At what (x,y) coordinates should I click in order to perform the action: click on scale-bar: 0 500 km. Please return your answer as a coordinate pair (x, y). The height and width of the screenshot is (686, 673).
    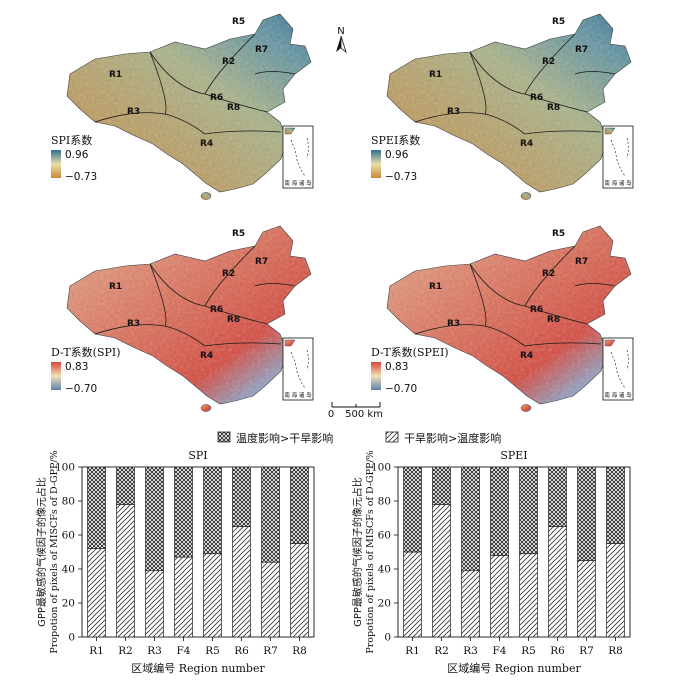
    Looking at the image, I should click on (355, 411).